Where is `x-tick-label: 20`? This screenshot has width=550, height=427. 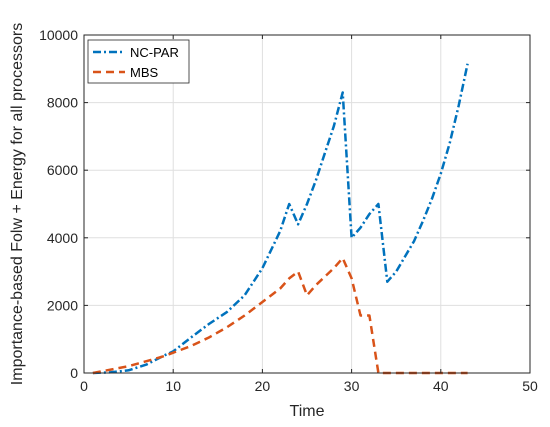 x-tick-label: 20 is located at coordinates (263, 386).